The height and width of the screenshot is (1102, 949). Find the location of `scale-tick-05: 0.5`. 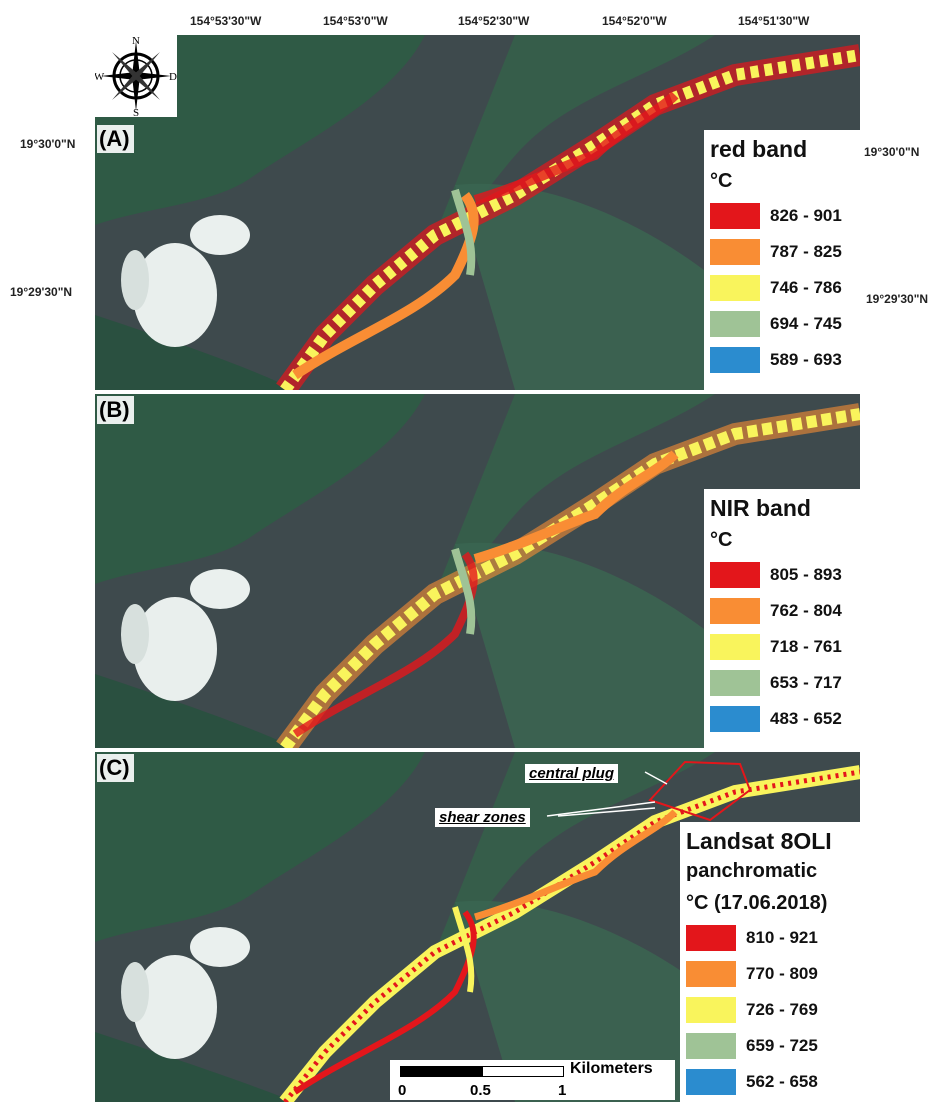

scale-tick-05: 0.5 is located at coordinates (480, 1090).